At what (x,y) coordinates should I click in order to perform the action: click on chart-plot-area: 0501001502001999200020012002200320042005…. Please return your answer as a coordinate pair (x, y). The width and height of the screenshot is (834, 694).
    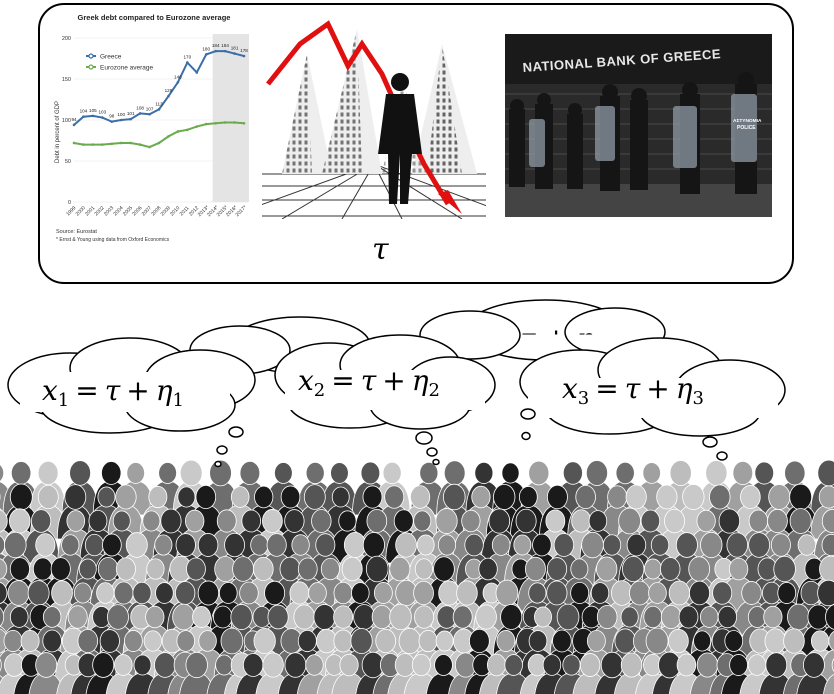
    Looking at the image, I should click on (155, 126).